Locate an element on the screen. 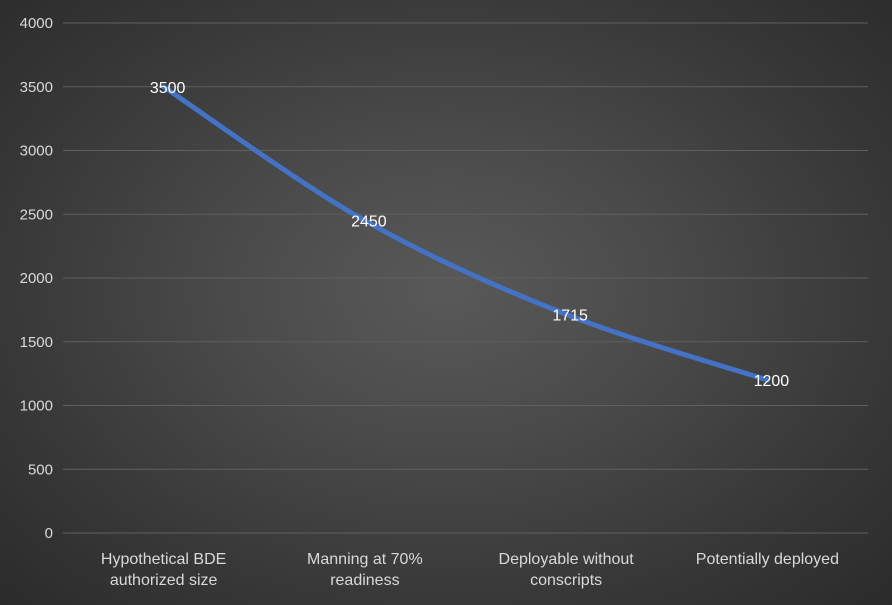 This screenshot has height=605, width=892. data-label: 1715 is located at coordinates (570, 315).